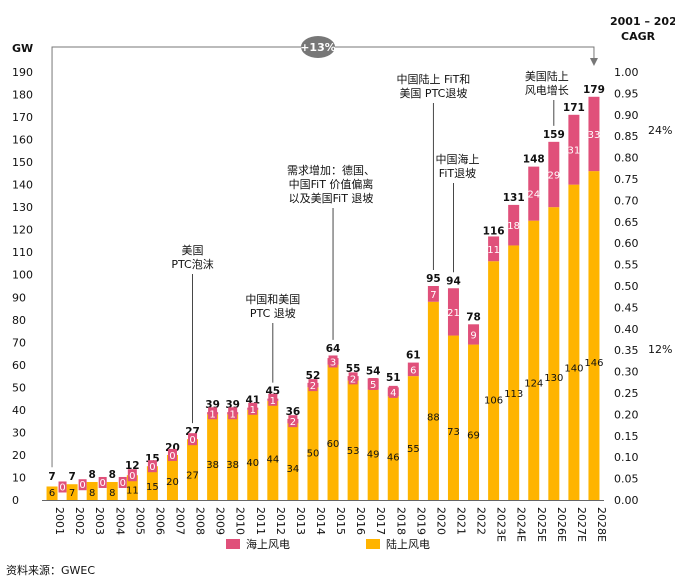 Image resolution: width=675 pixels, height=580 pixels. I want to click on offshore-value-label: 2, so click(313, 386).